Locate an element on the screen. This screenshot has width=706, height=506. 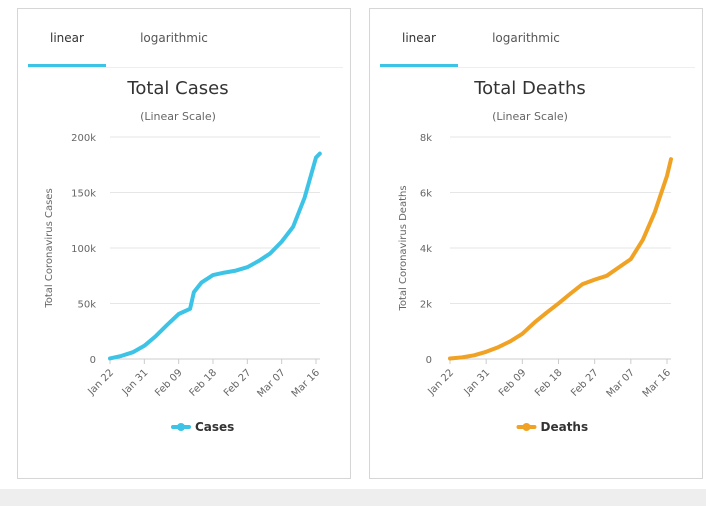
legend-label: Deaths is located at coordinates (565, 427).